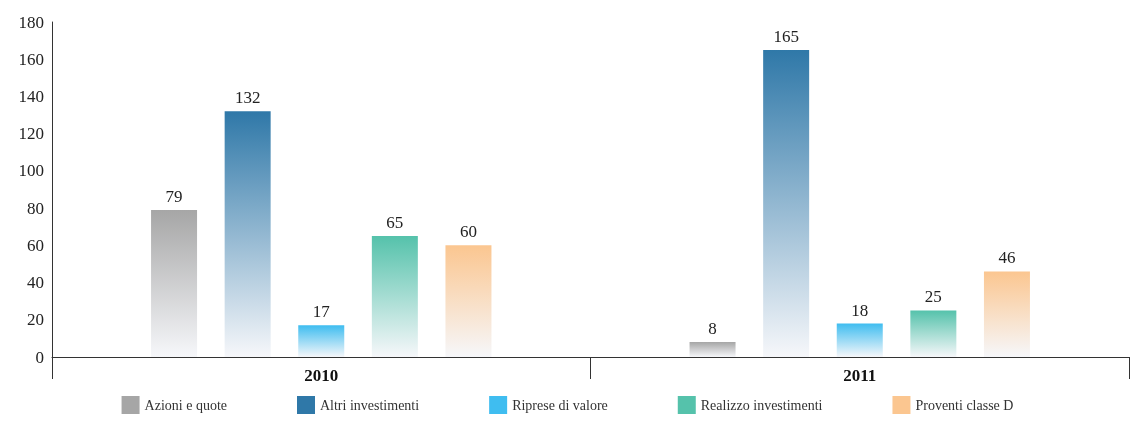  Describe the element at coordinates (560, 405) in the screenshot. I see `legend-label: Riprese di valore` at that location.